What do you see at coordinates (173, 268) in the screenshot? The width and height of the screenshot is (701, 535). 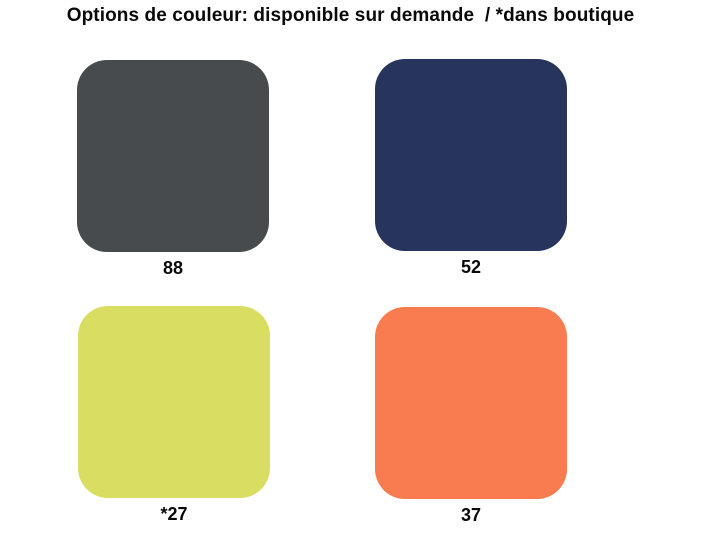 I see `color-swatch-label: 88` at bounding box center [173, 268].